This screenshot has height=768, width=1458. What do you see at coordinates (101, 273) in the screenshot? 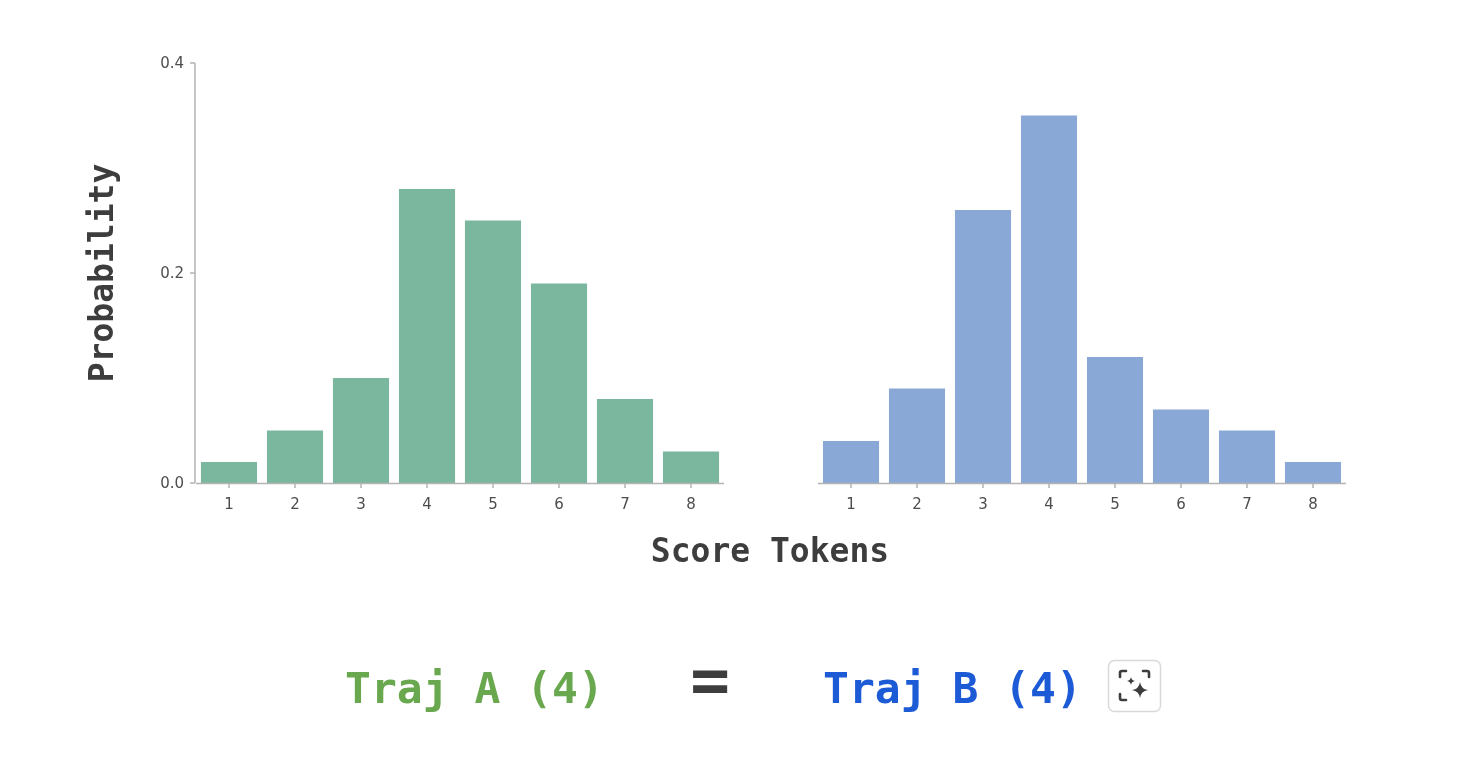
I see `y-axis-title: Probability` at bounding box center [101, 273].